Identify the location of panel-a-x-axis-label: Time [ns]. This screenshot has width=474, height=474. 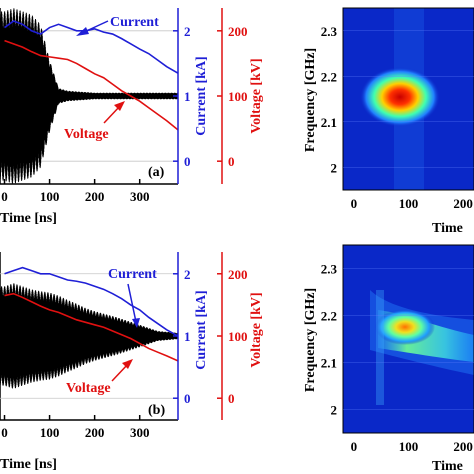
(28, 218).